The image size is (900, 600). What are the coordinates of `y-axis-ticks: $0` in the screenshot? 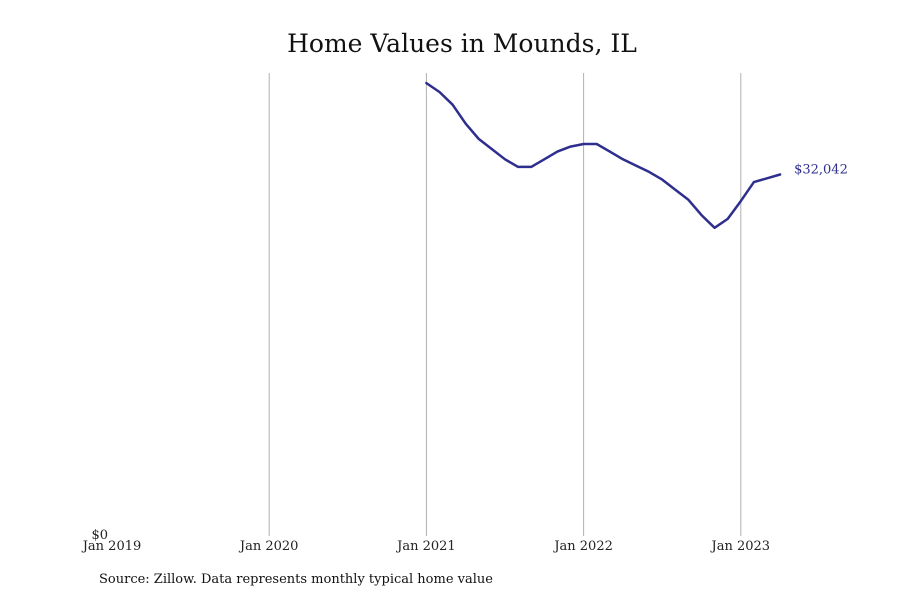 It's located at (99, 535).